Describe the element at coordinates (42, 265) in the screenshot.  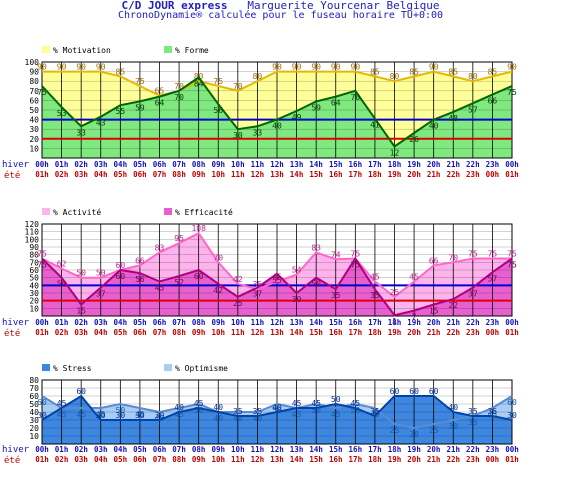
I see `data-label-1-1-0: 75` at that location.